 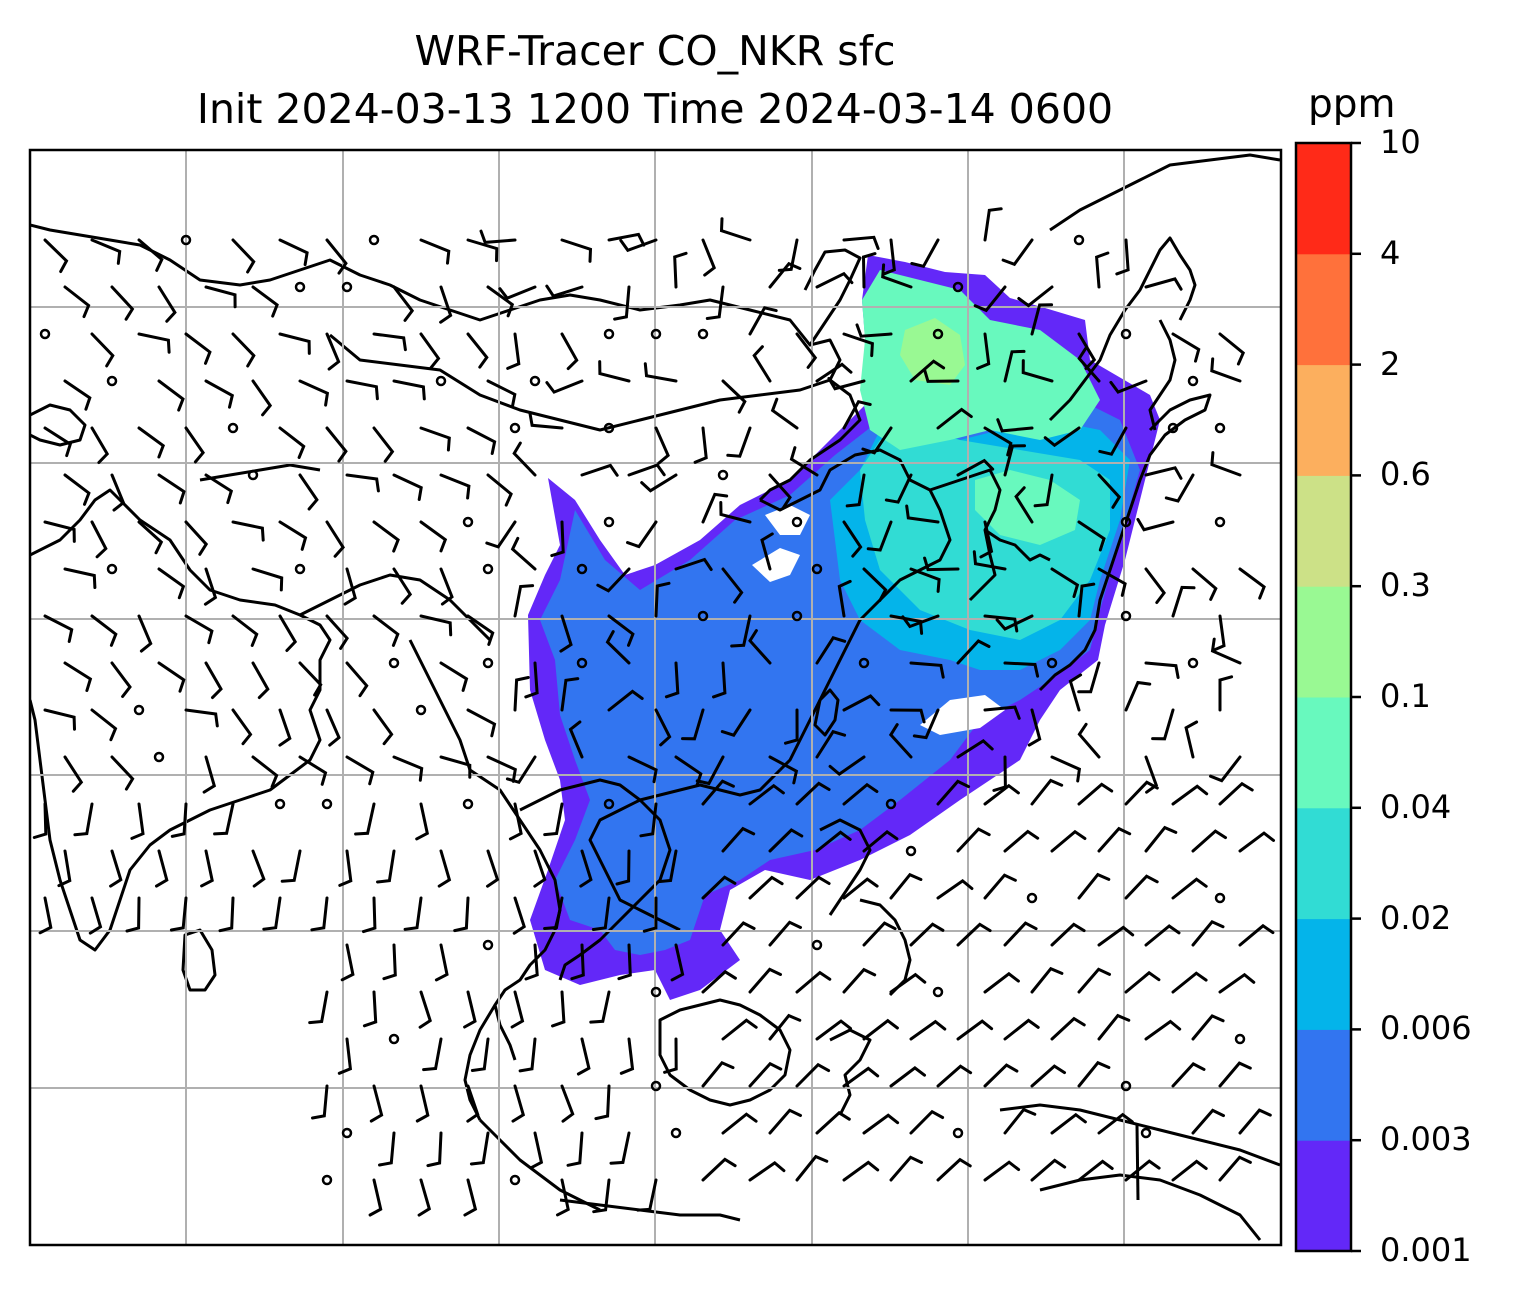 What do you see at coordinates (980, 360) in the screenshot?
I see `co-region-high` at bounding box center [980, 360].